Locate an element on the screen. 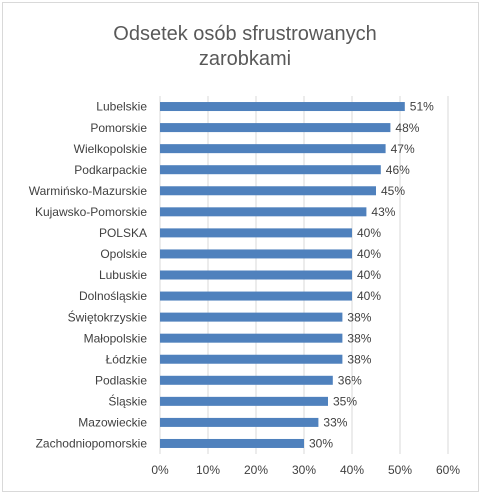  y-tick-label: Dolnośląskie is located at coordinates (113, 296).